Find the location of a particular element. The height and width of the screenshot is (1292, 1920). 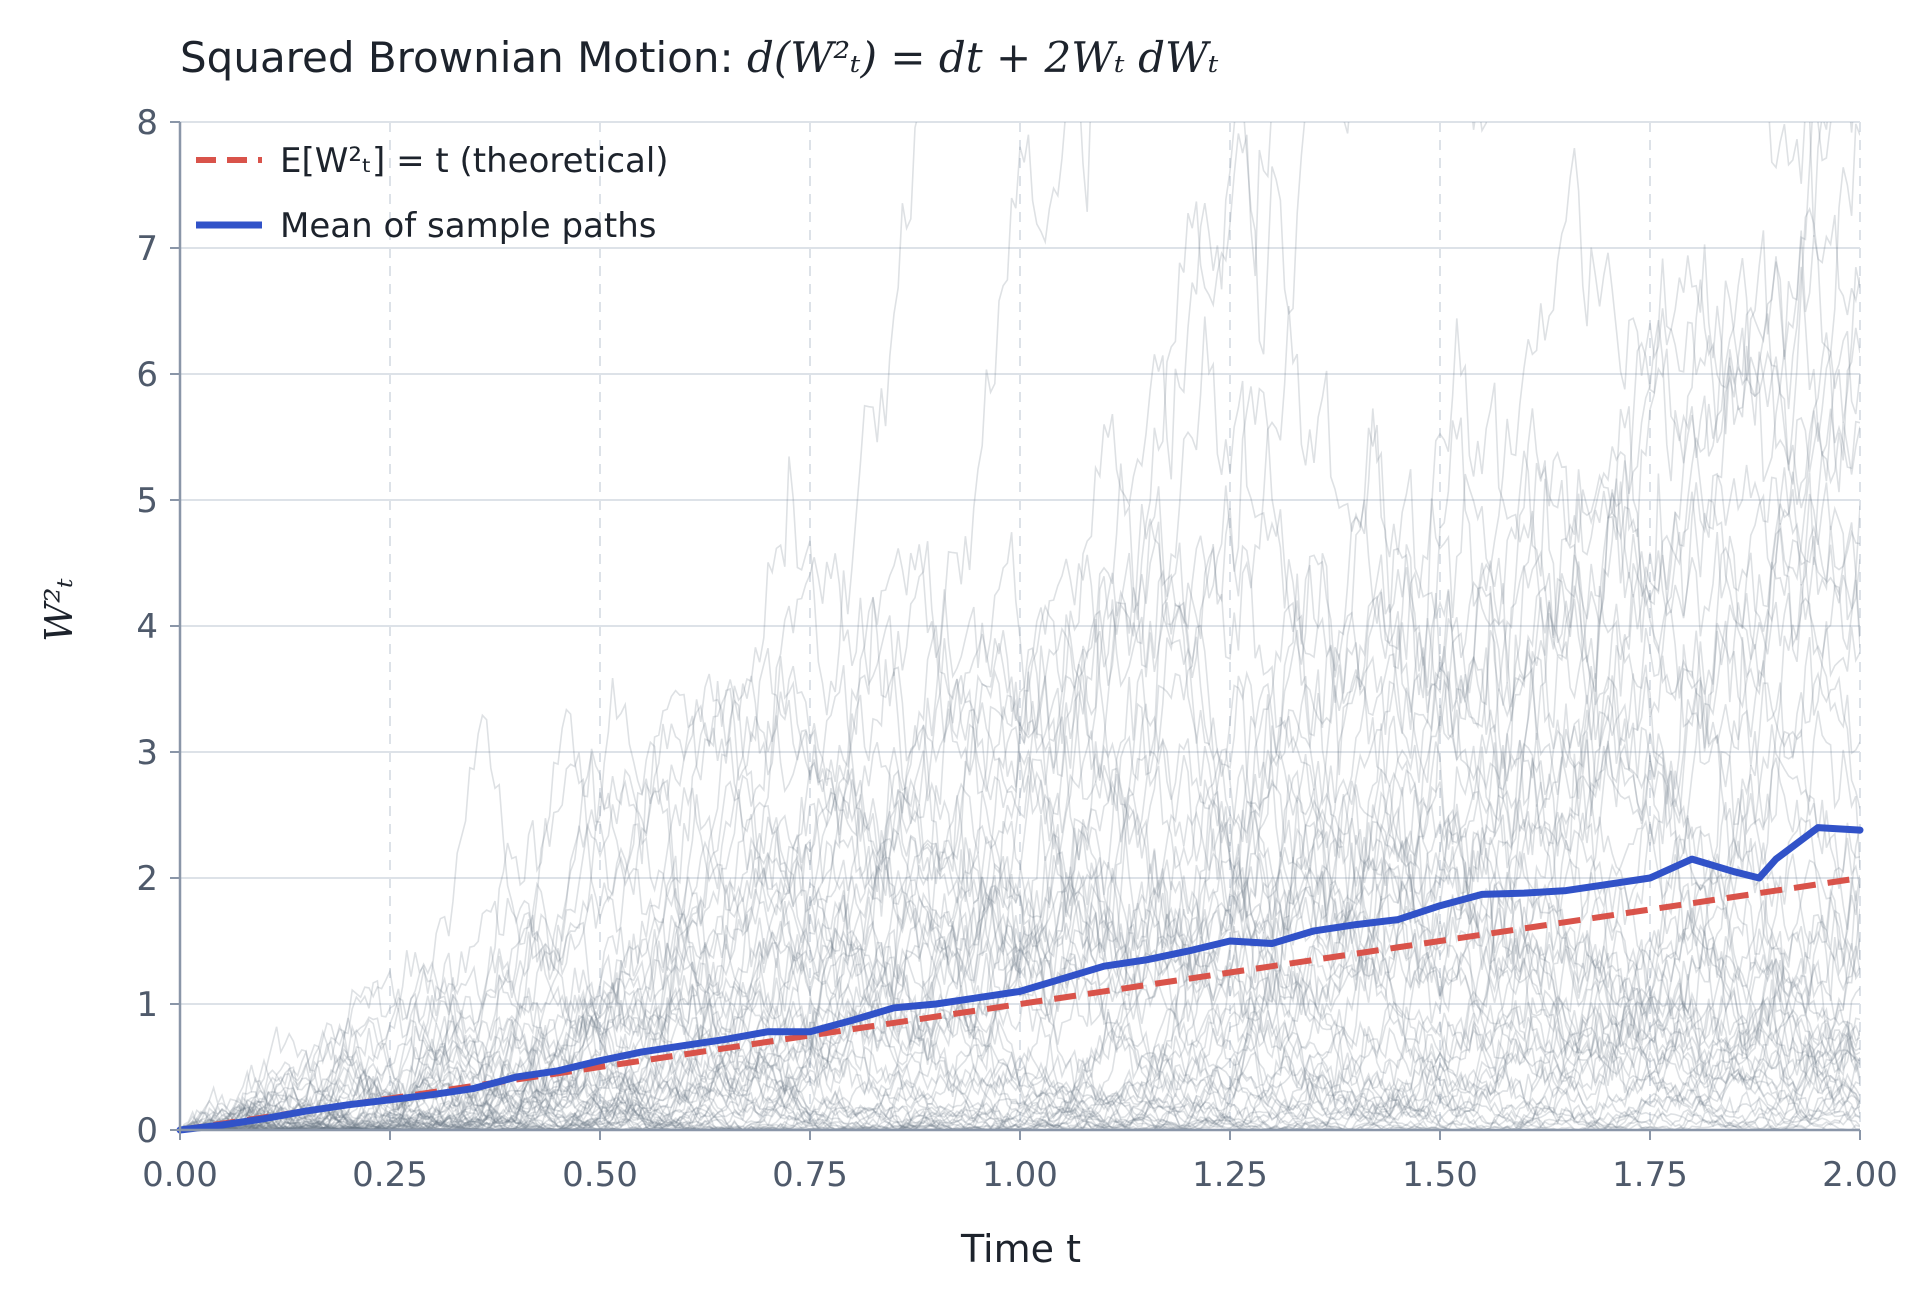

y-tick-label: 8 is located at coordinates (147, 123).